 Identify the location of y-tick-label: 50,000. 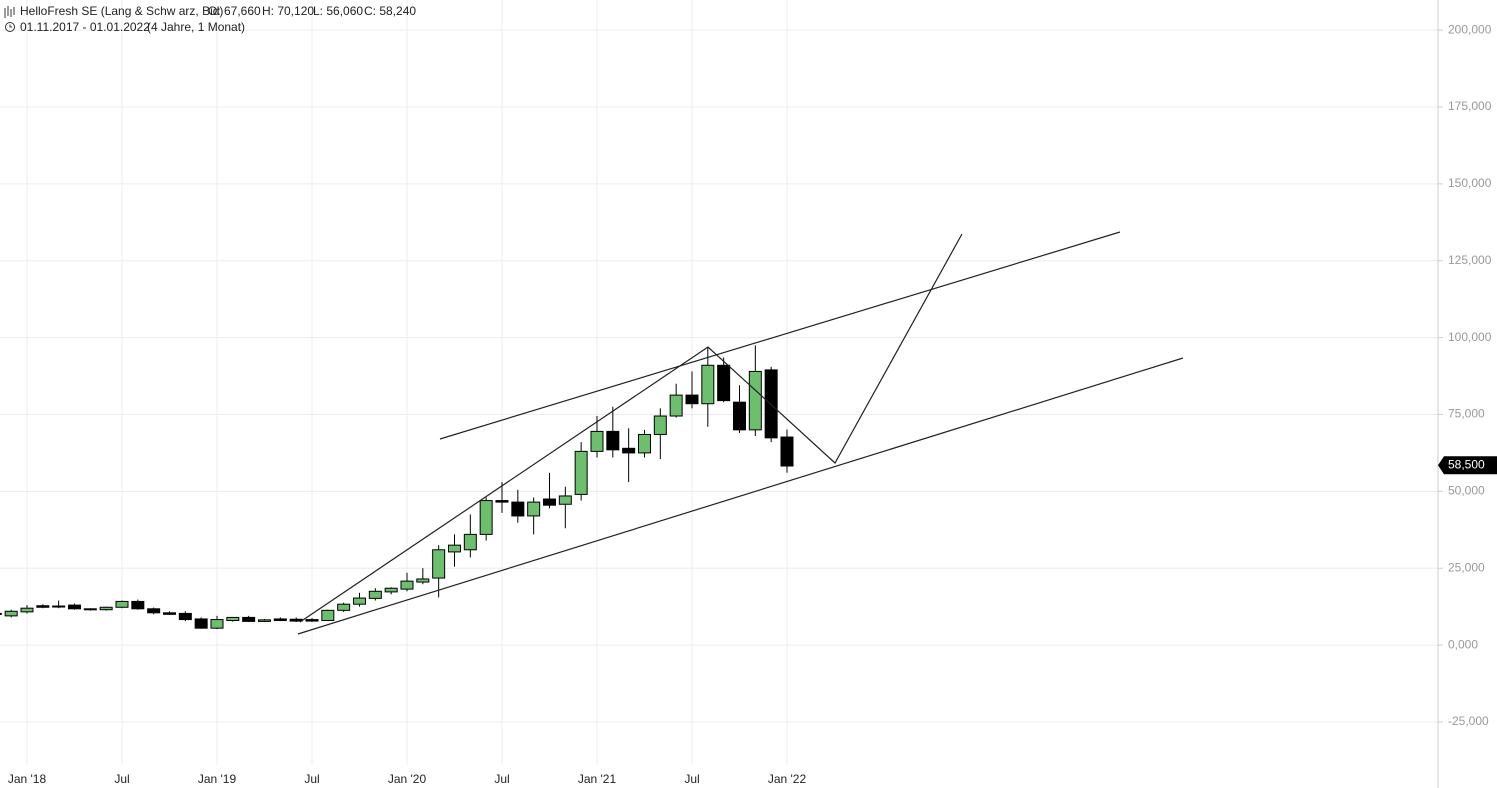
(1466, 491).